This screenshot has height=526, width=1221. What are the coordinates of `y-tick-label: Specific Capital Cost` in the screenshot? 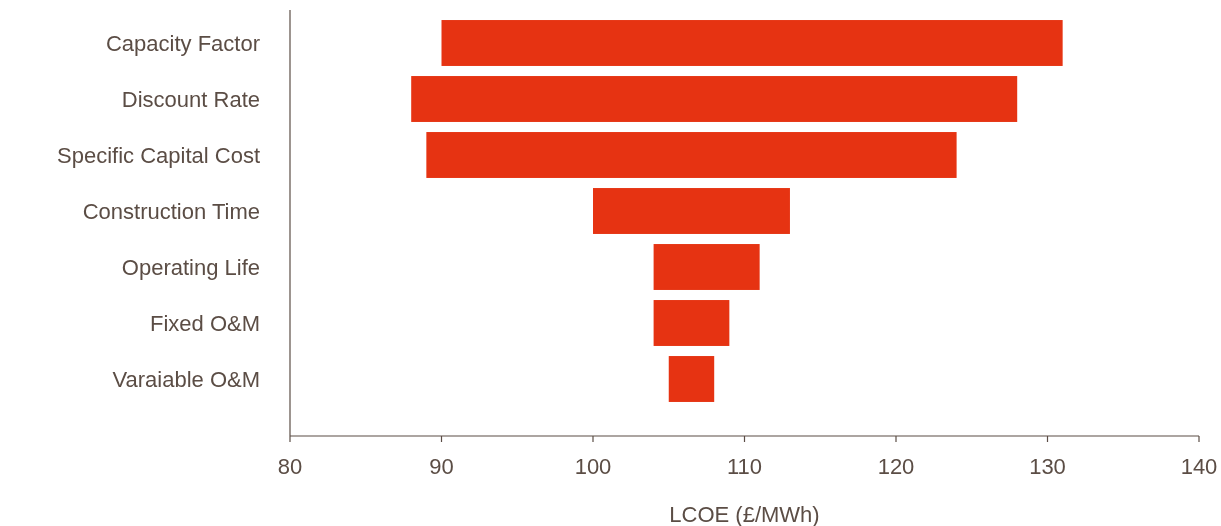 It's located at (158, 155).